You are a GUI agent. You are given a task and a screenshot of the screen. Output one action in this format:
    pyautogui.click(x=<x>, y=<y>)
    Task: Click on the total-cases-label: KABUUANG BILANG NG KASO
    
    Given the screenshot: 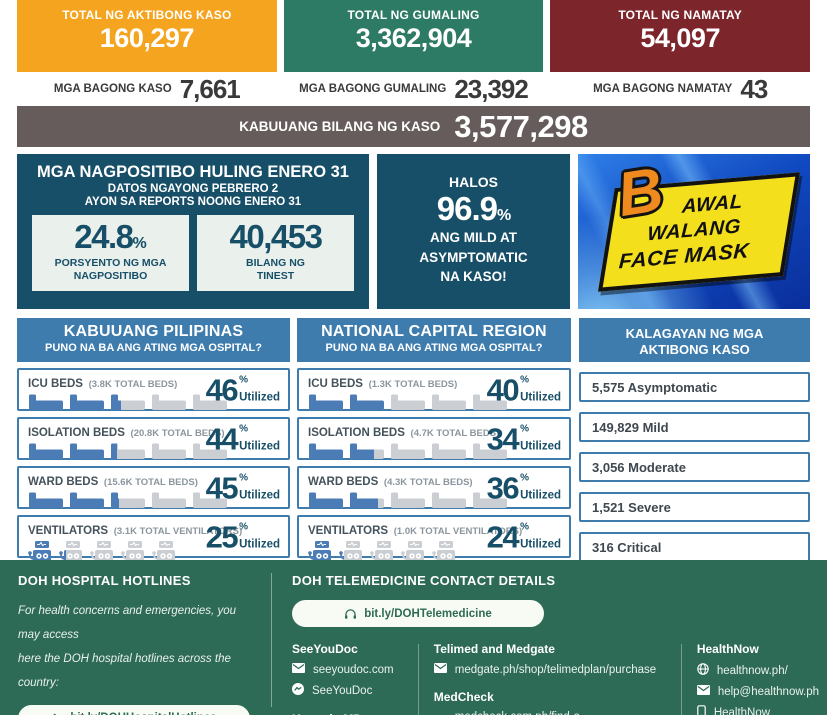 What is the action you would take?
    pyautogui.click(x=340, y=126)
    